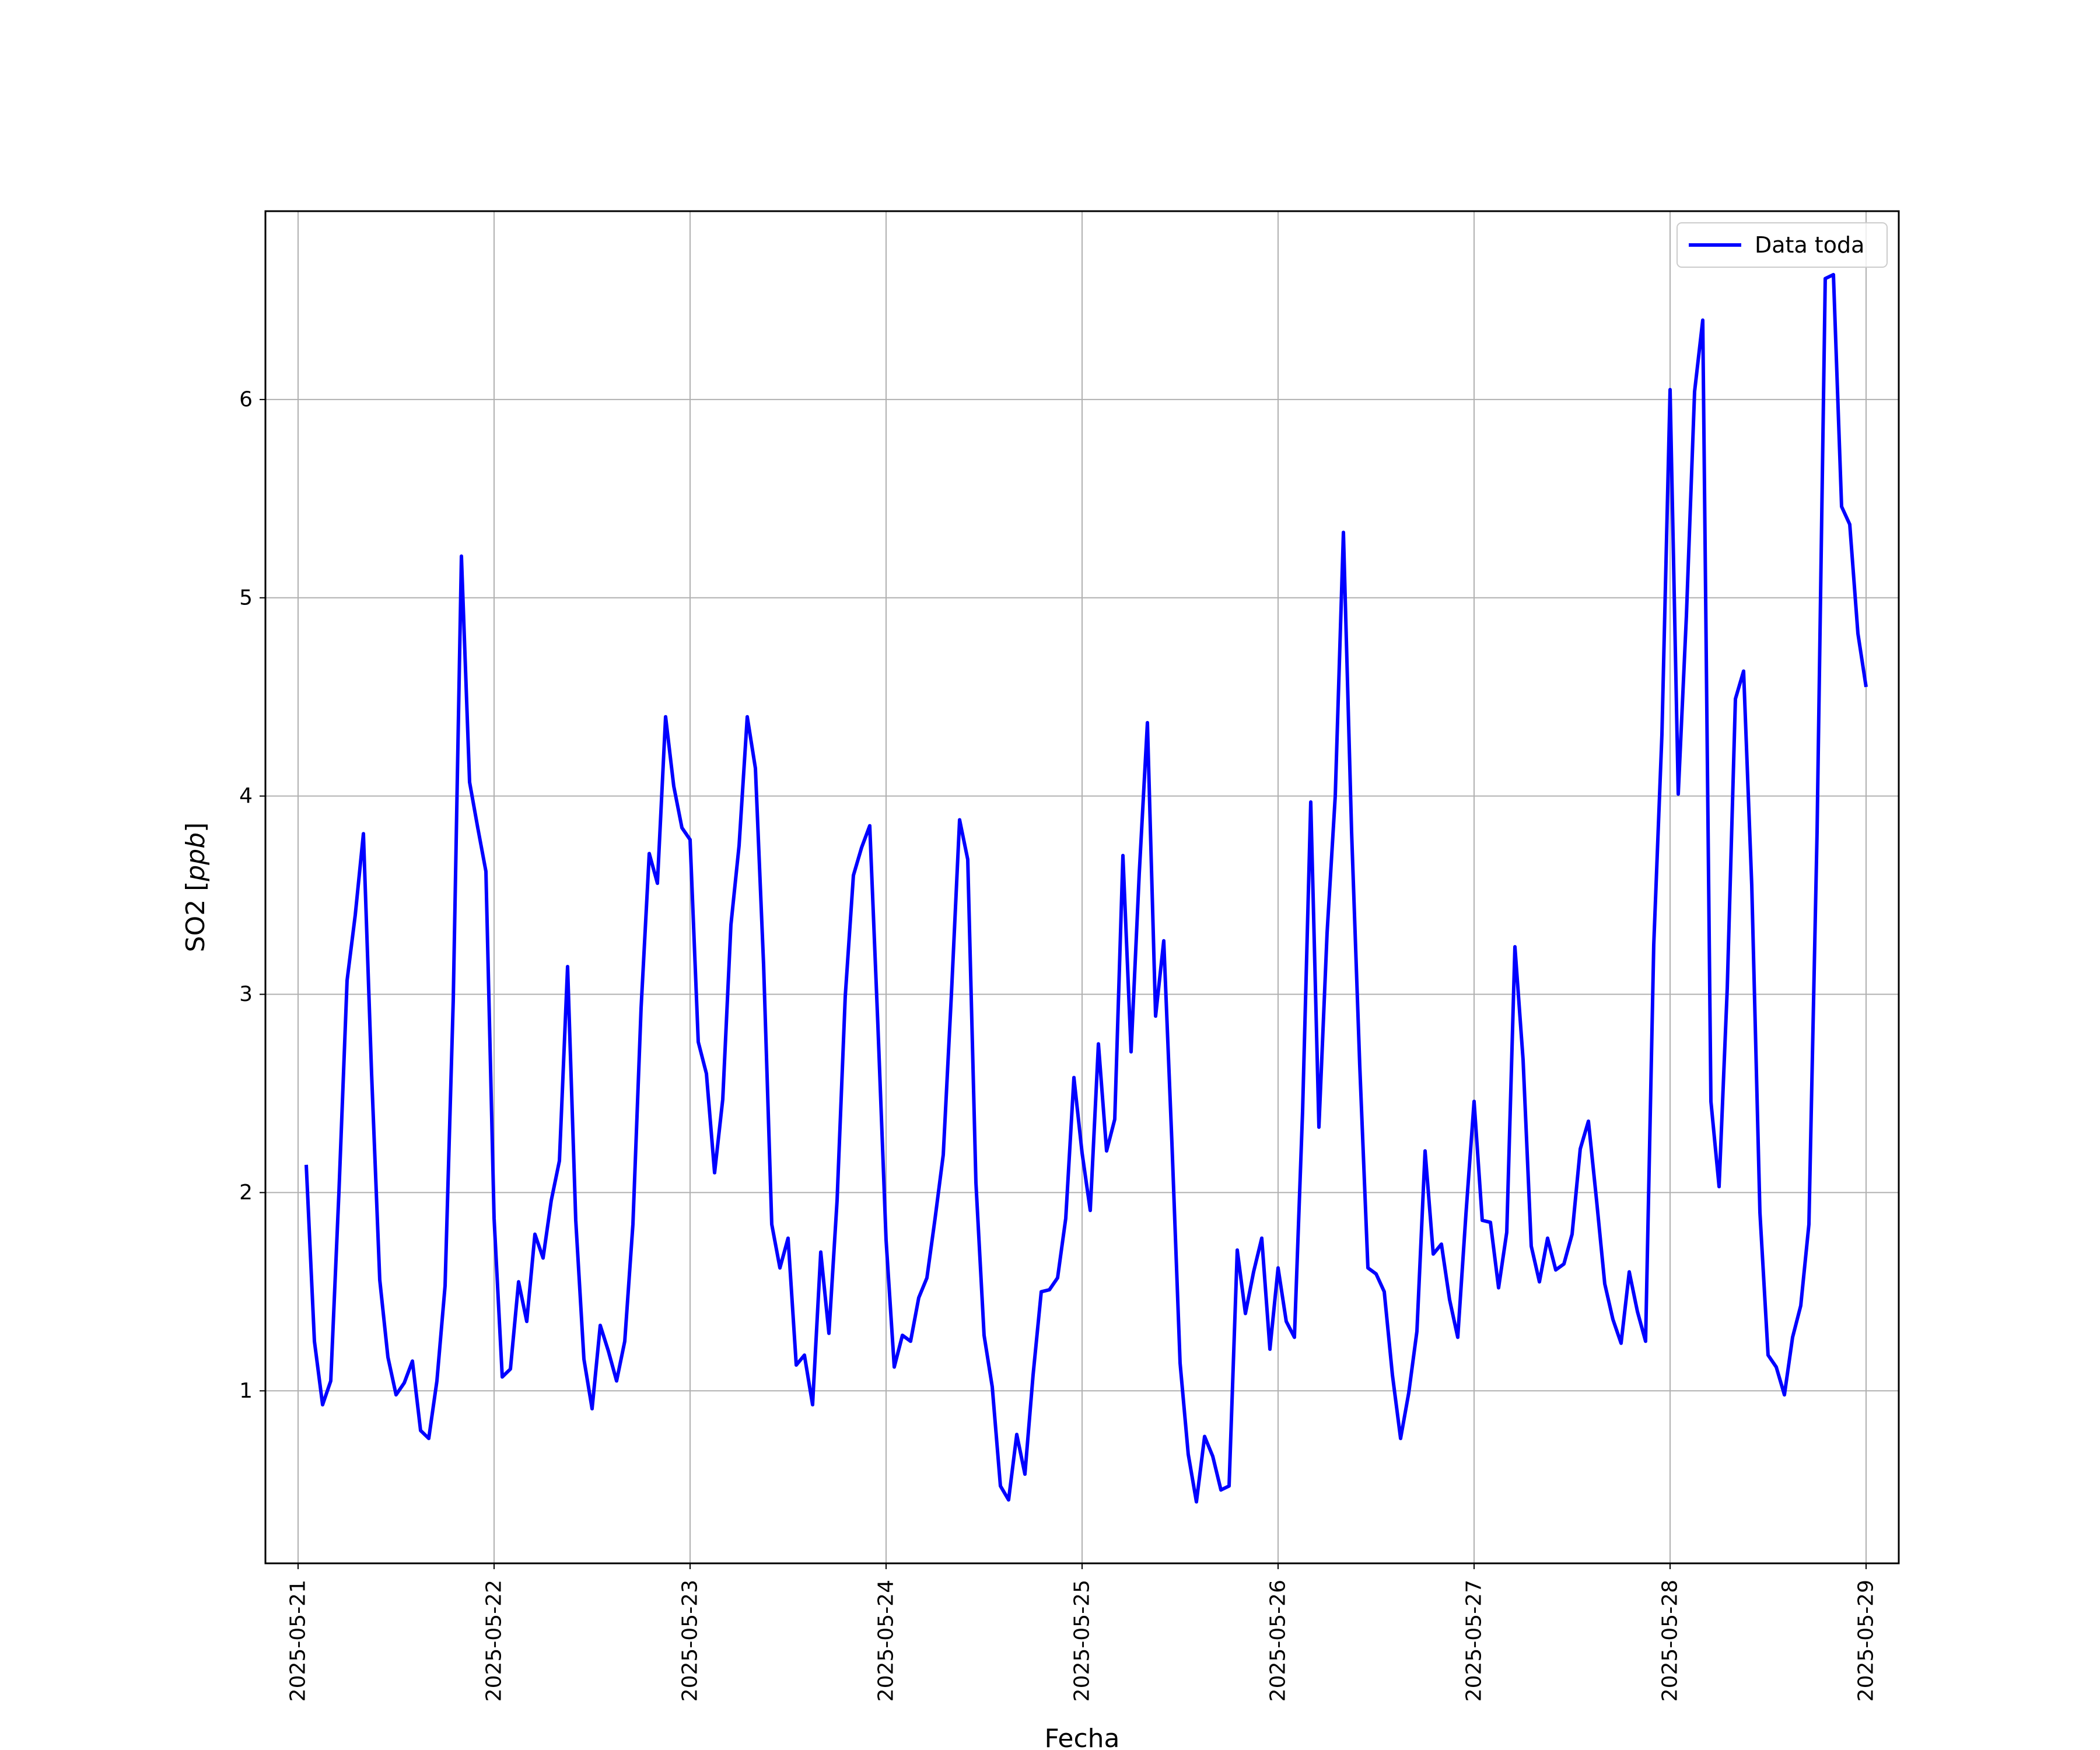 This screenshot has width=2100, height=1750. Describe the element at coordinates (246, 1193) in the screenshot. I see `y-tick-label: 2` at that location.